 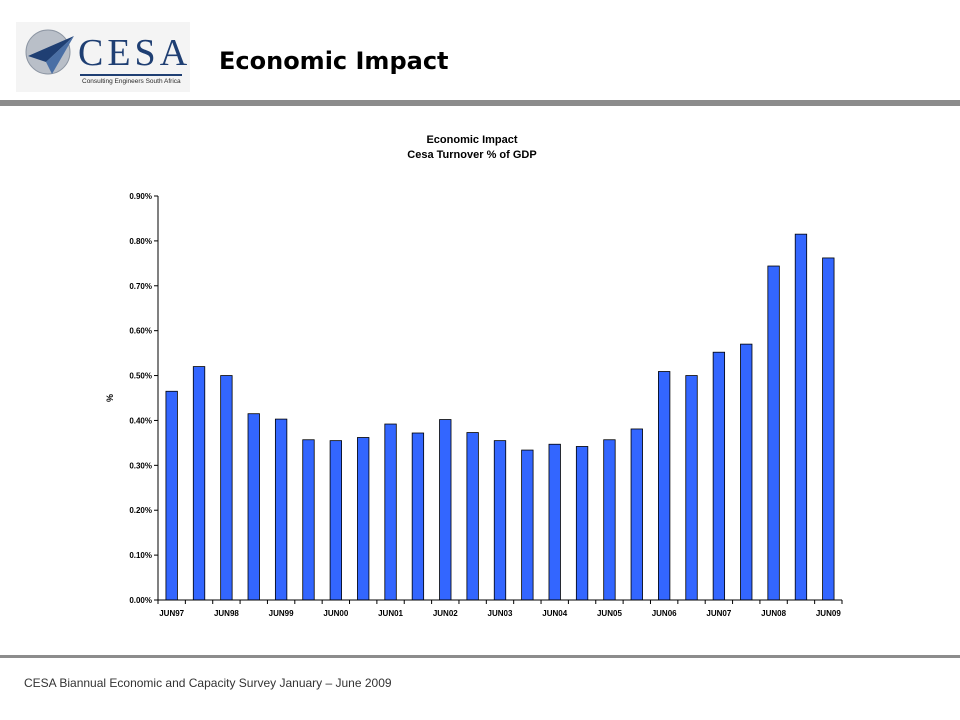 What do you see at coordinates (140, 600) in the screenshot?
I see `y-tick-label: 0.00%` at bounding box center [140, 600].